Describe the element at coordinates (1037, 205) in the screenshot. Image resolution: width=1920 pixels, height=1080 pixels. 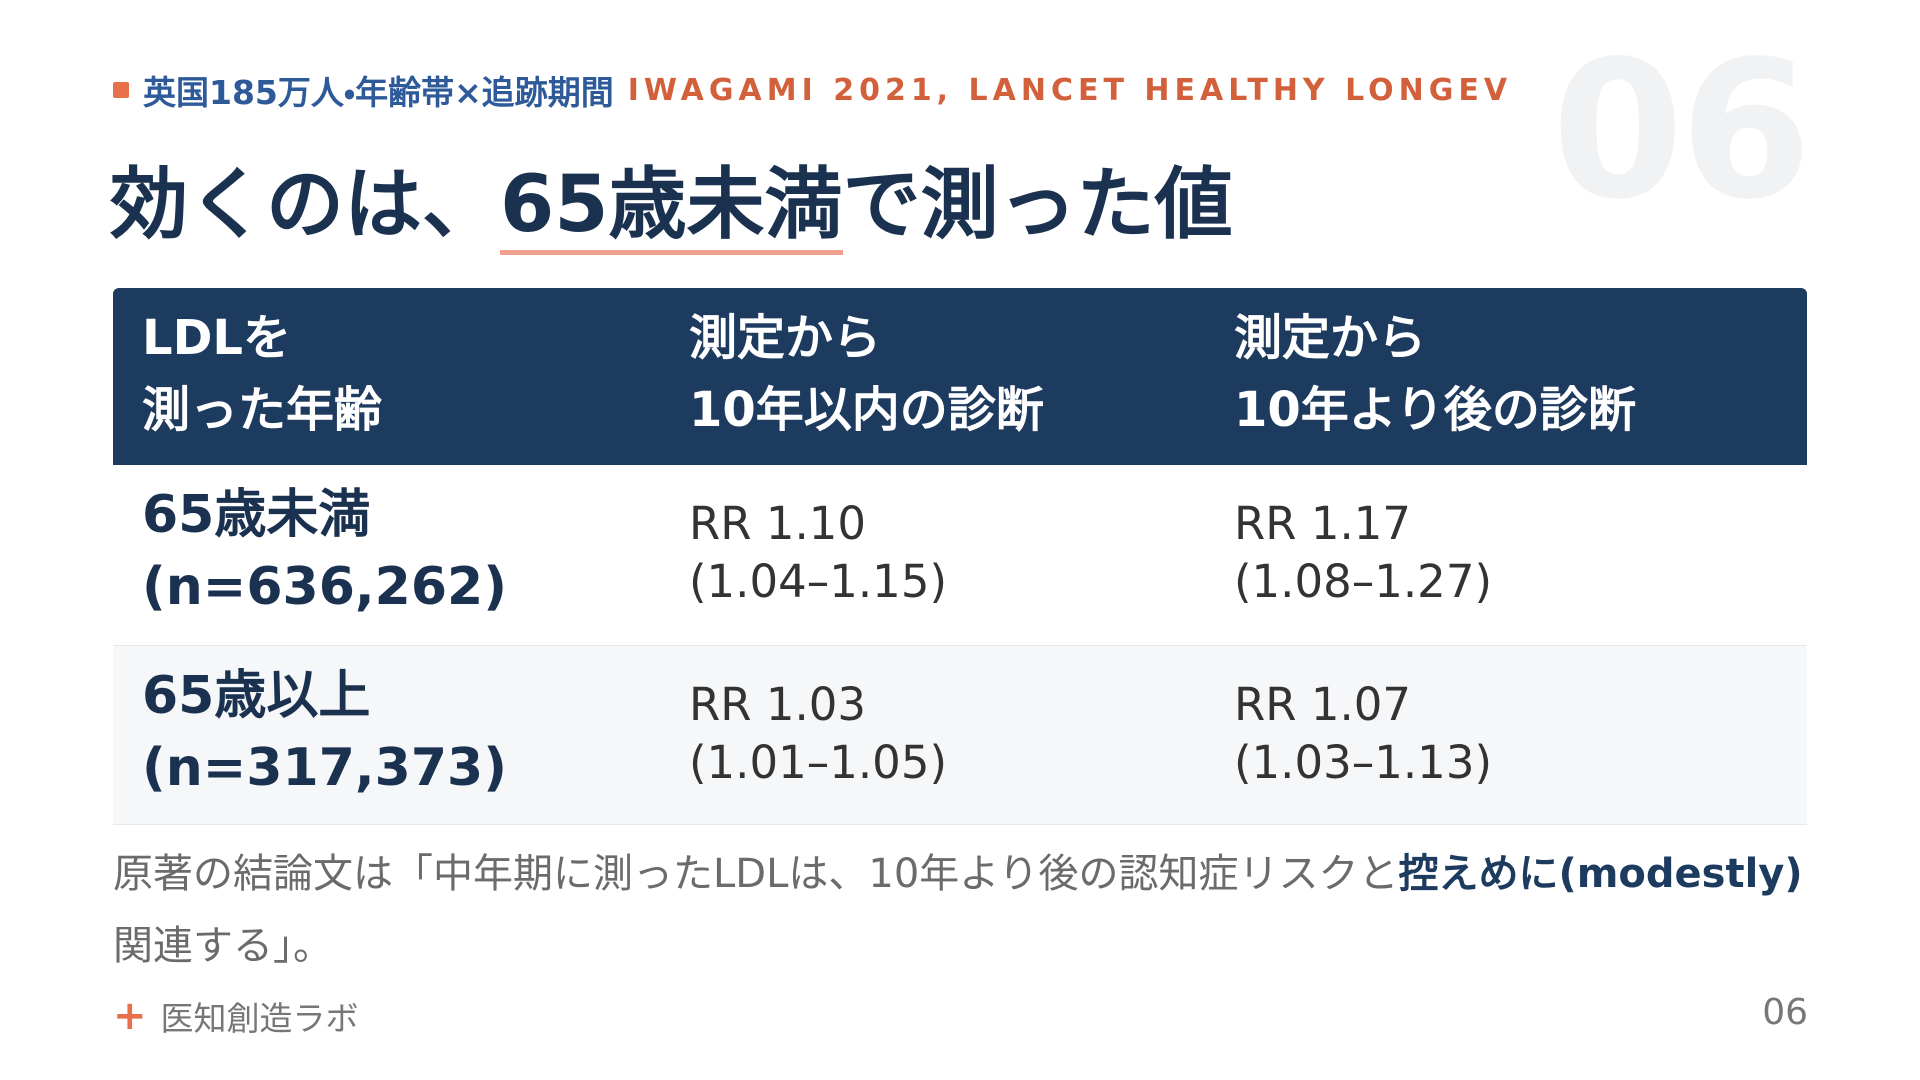
I see `title-part: で測った値` at that location.